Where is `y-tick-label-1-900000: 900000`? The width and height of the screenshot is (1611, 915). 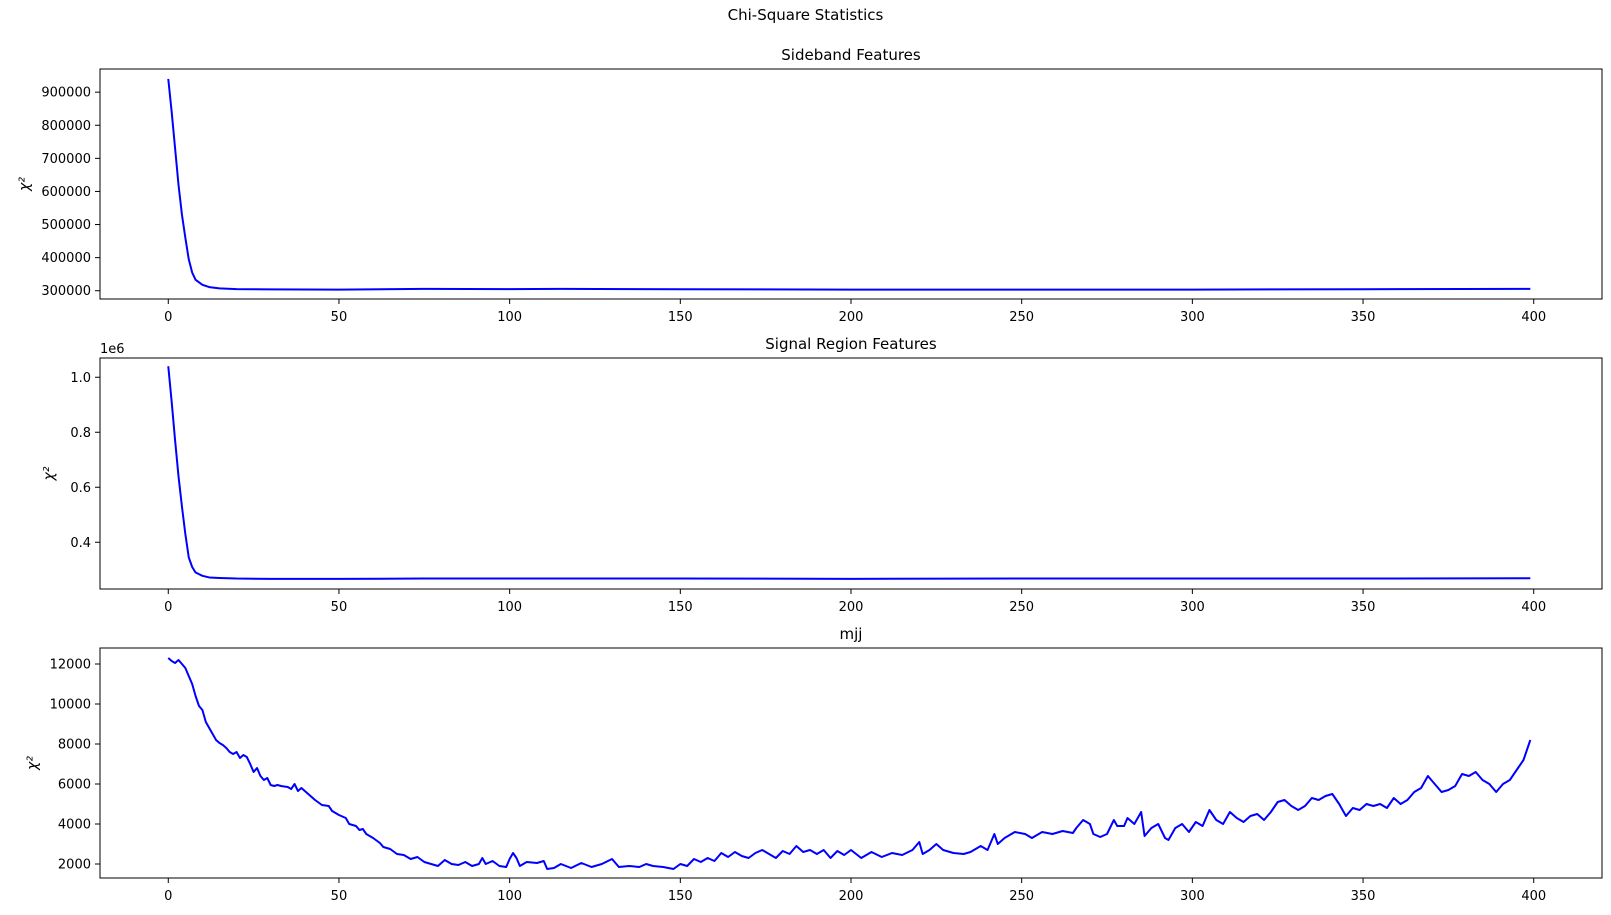
y-tick-label-1-900000: 900000 is located at coordinates (66, 93).